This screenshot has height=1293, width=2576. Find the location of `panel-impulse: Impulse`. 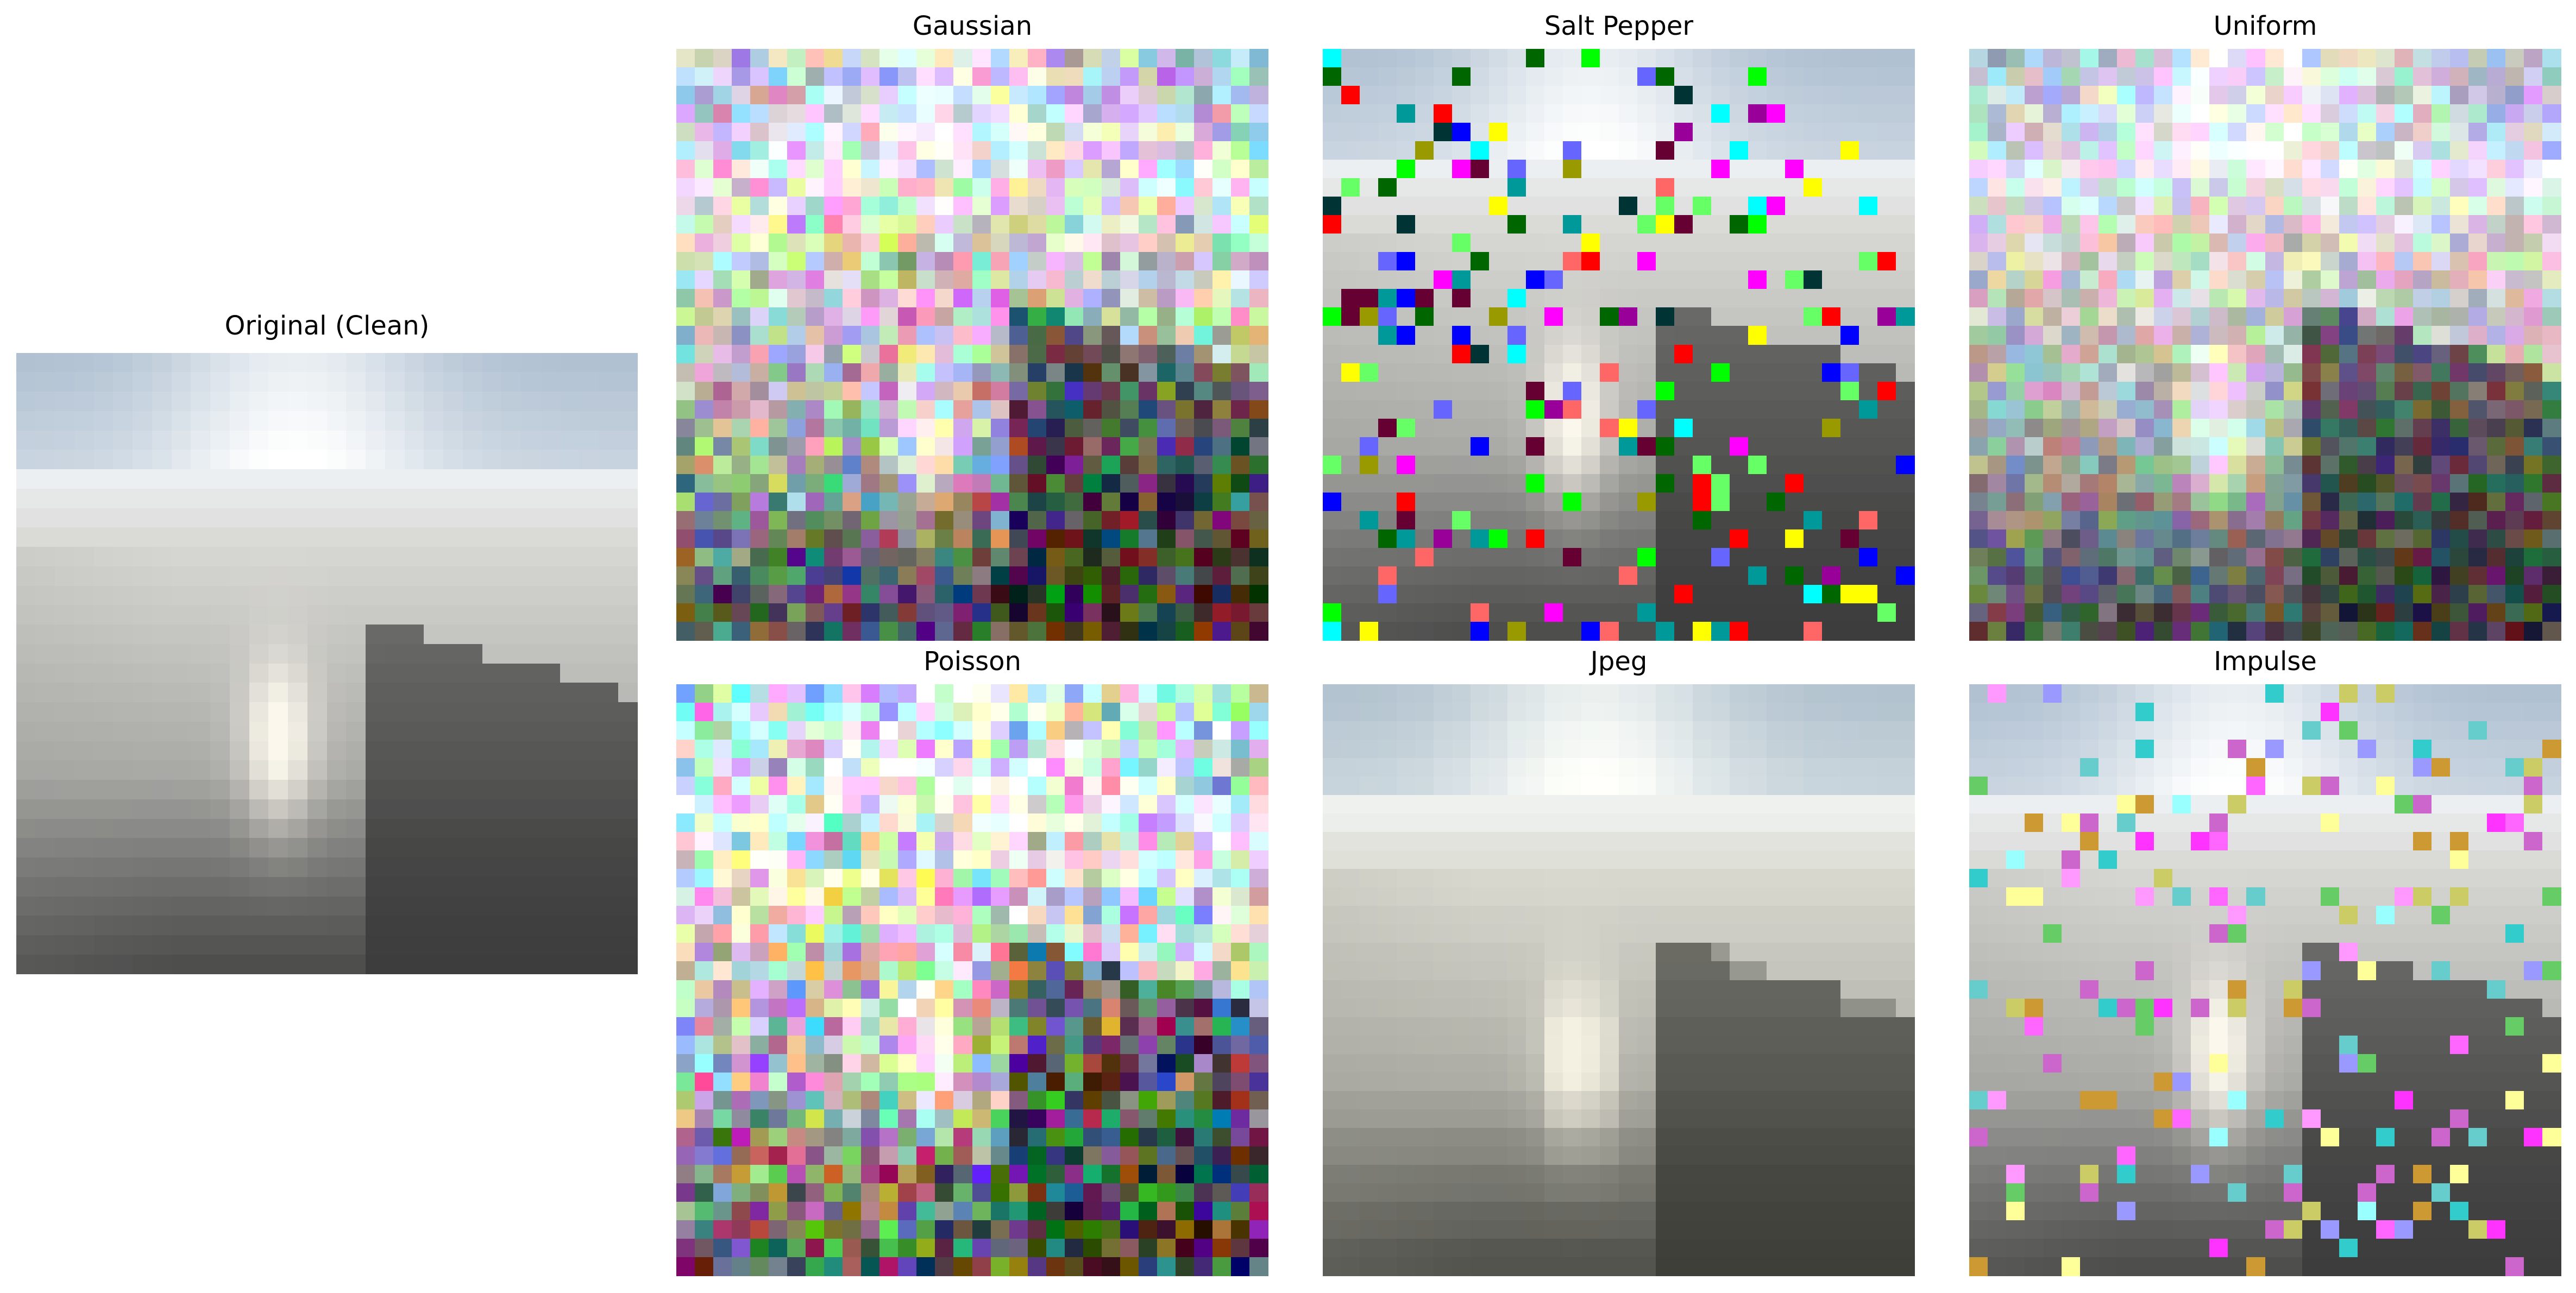

panel-impulse: Impulse is located at coordinates (2265, 961).